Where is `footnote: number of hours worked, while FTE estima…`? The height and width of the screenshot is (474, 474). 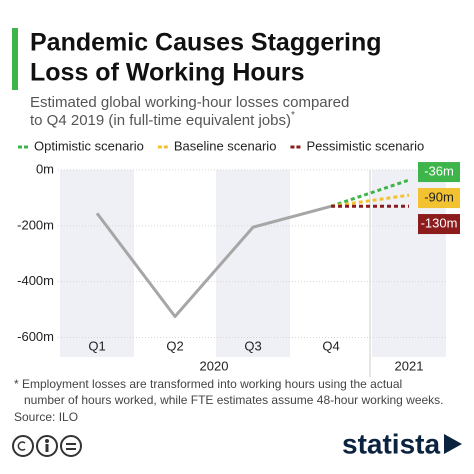
footnote: number of hours worked, while FTE estima… is located at coordinates (234, 400).